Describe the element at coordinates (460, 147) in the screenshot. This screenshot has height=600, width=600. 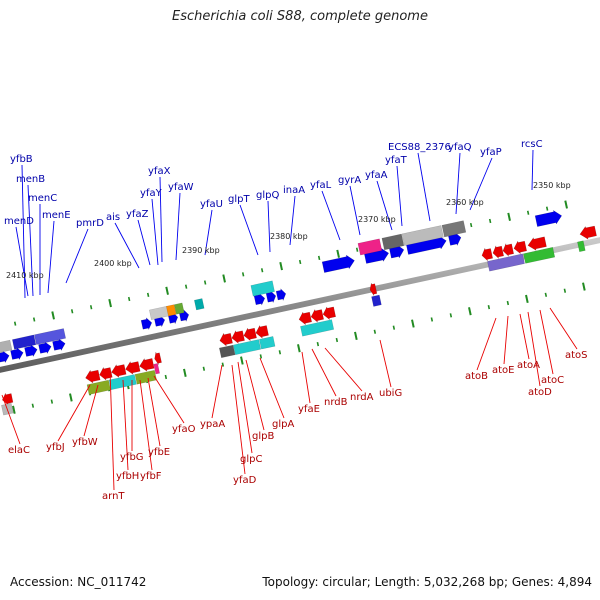
I see `gene-label-yfaQ: yfaQ` at that location.